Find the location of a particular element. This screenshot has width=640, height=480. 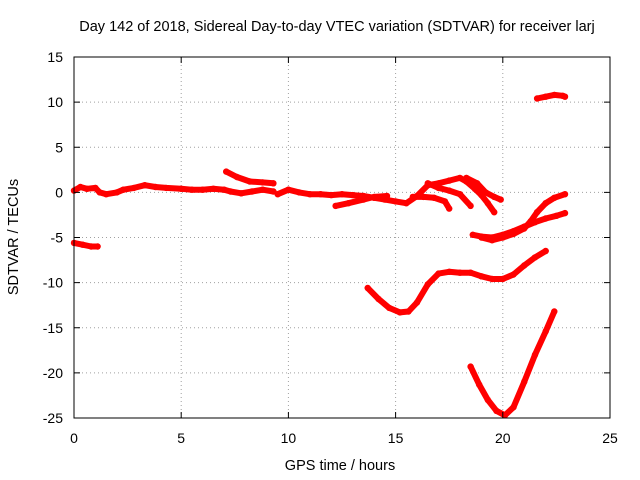

x-tick-label: 5 is located at coordinates (181, 438).